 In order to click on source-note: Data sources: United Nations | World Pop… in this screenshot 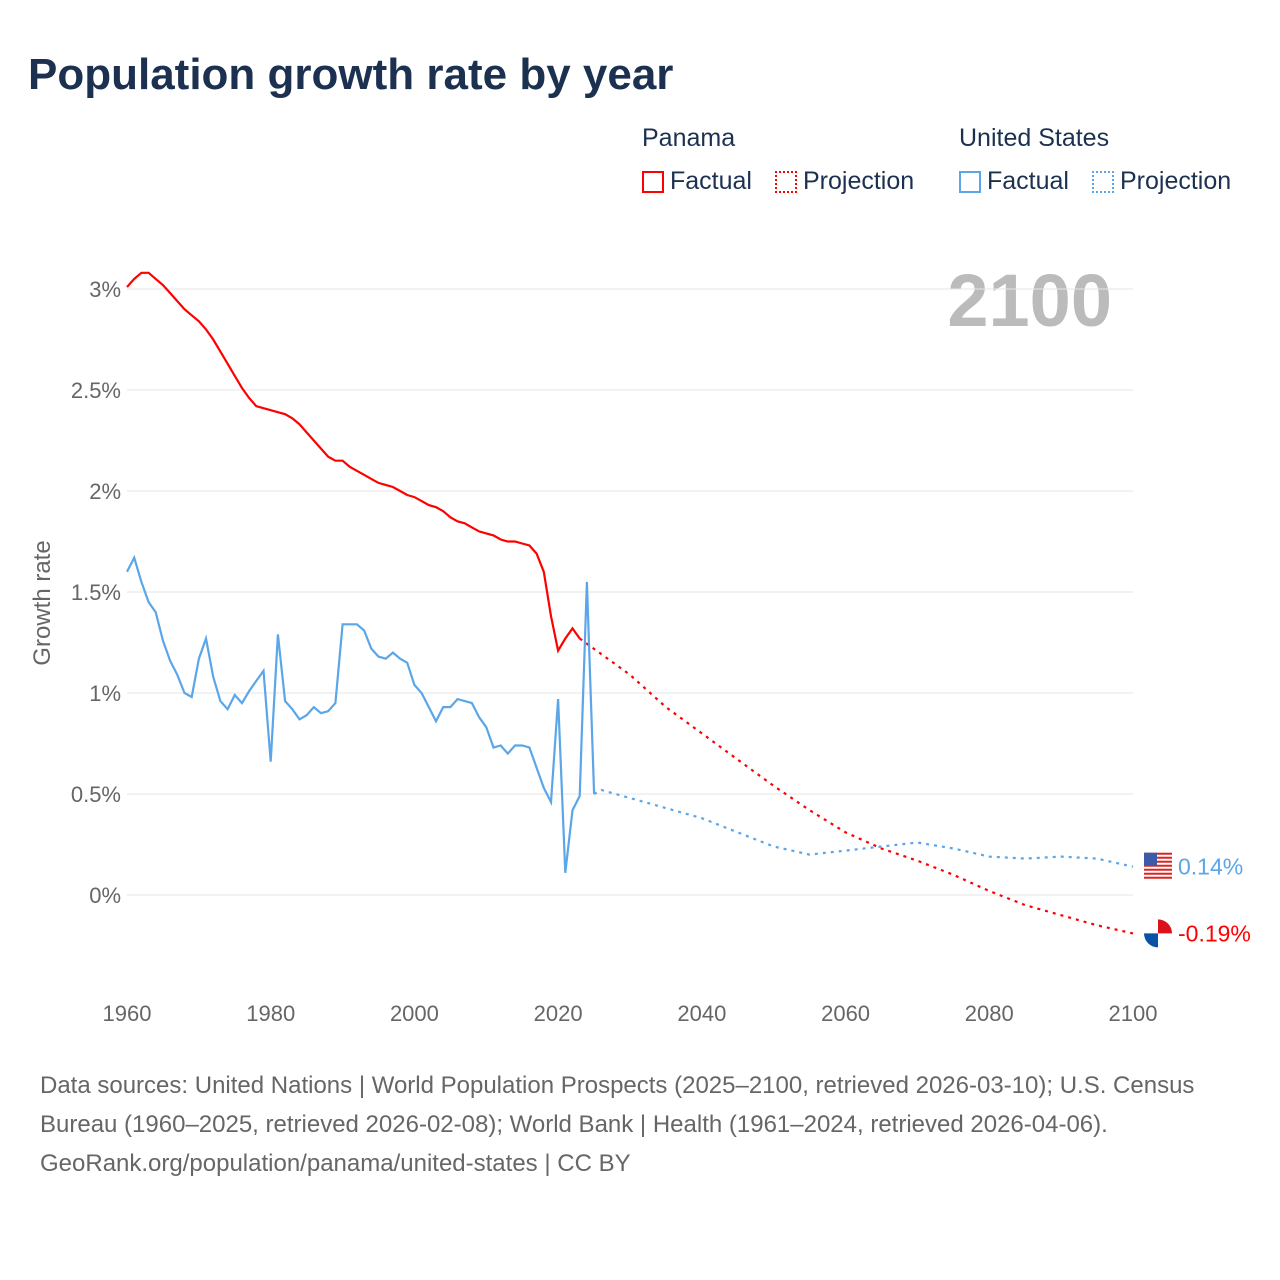, I will do `click(630, 1124)`.